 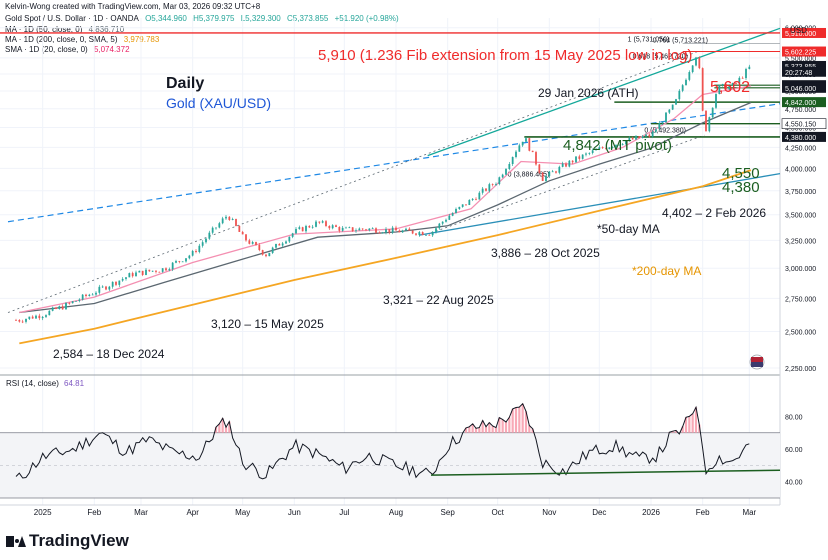 What do you see at coordinates (757, 362) in the screenshot?
I see `flag-icon` at bounding box center [757, 362].